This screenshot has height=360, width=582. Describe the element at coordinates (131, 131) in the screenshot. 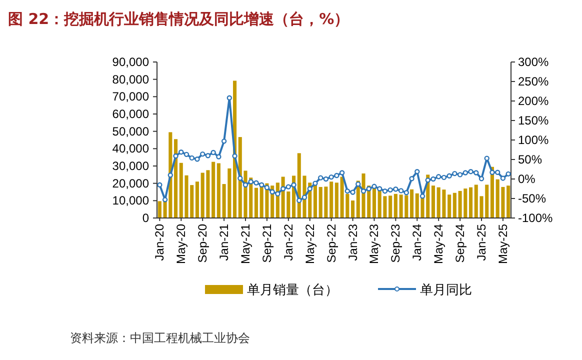

I see `y-tick-label: 50,000` at that location.